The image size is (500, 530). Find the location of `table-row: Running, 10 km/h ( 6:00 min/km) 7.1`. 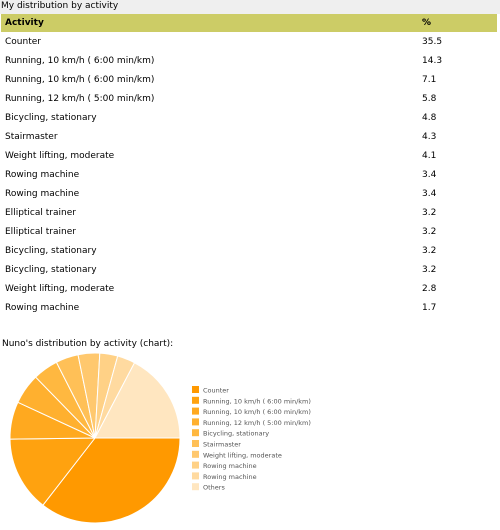

table-row: Running, 10 km/h ( 6:00 min/km) 7.1 is located at coordinates (249, 80).